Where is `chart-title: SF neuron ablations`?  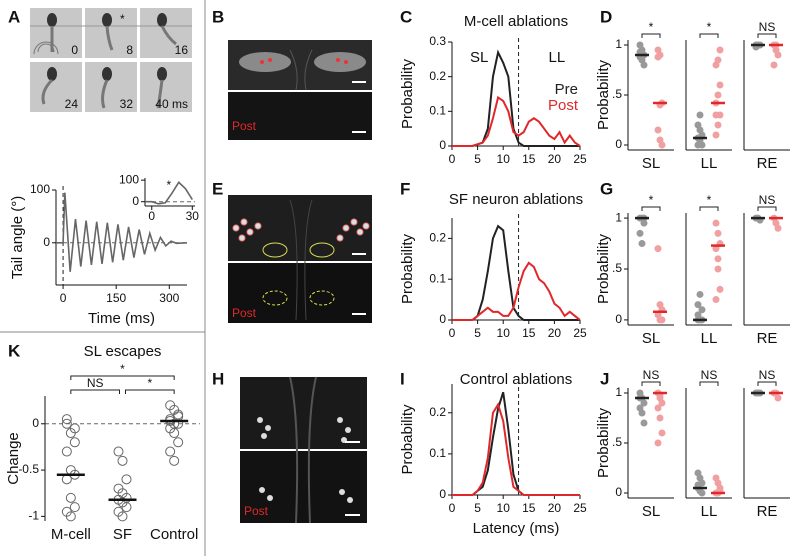 chart-title: SF neuron ablations is located at coordinates (516, 199).